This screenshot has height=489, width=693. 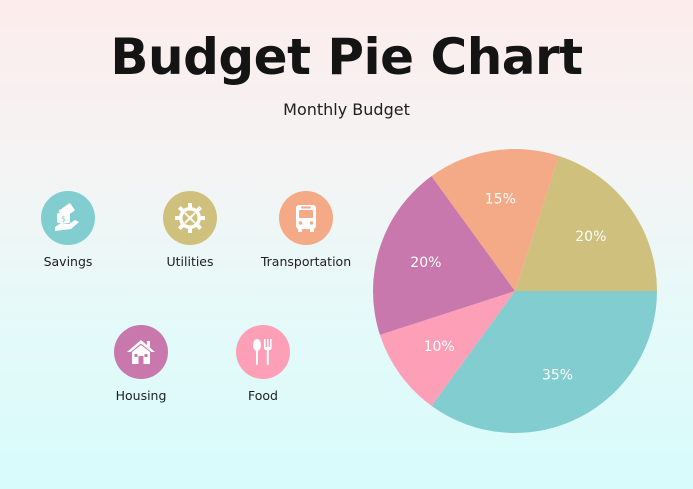 What do you see at coordinates (190, 261) in the screenshot?
I see `category-label: Utilities` at bounding box center [190, 261].